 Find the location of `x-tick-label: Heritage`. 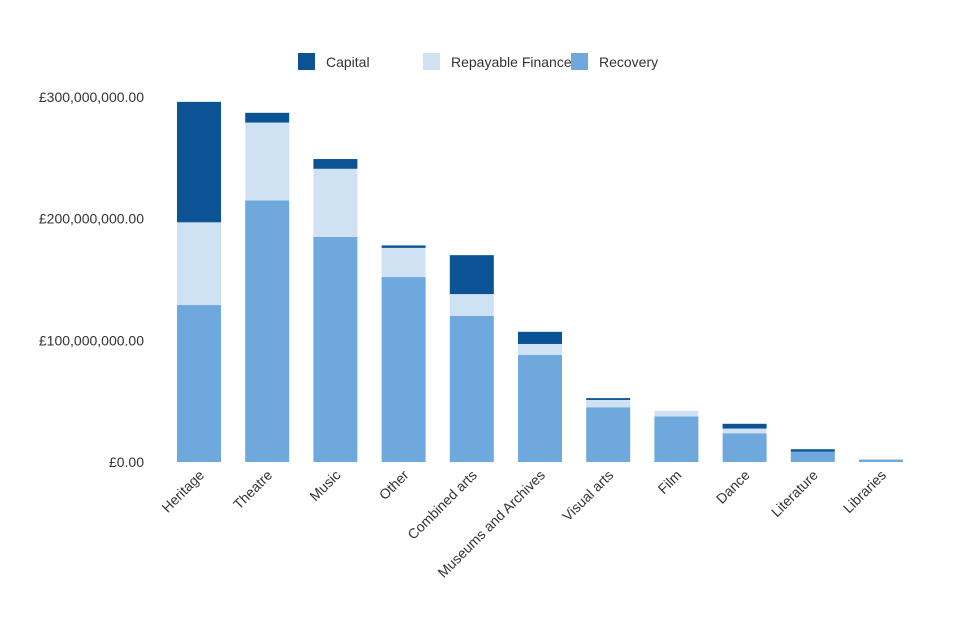

x-tick-label: Heritage is located at coordinates (182, 491).